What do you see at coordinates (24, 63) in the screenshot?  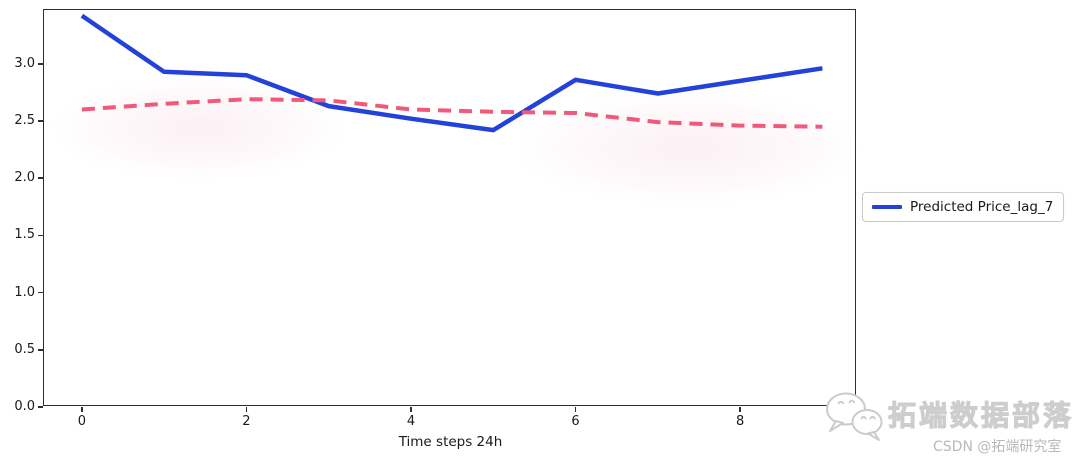 I see `y-tick-label: 3.0` at bounding box center [24, 63].